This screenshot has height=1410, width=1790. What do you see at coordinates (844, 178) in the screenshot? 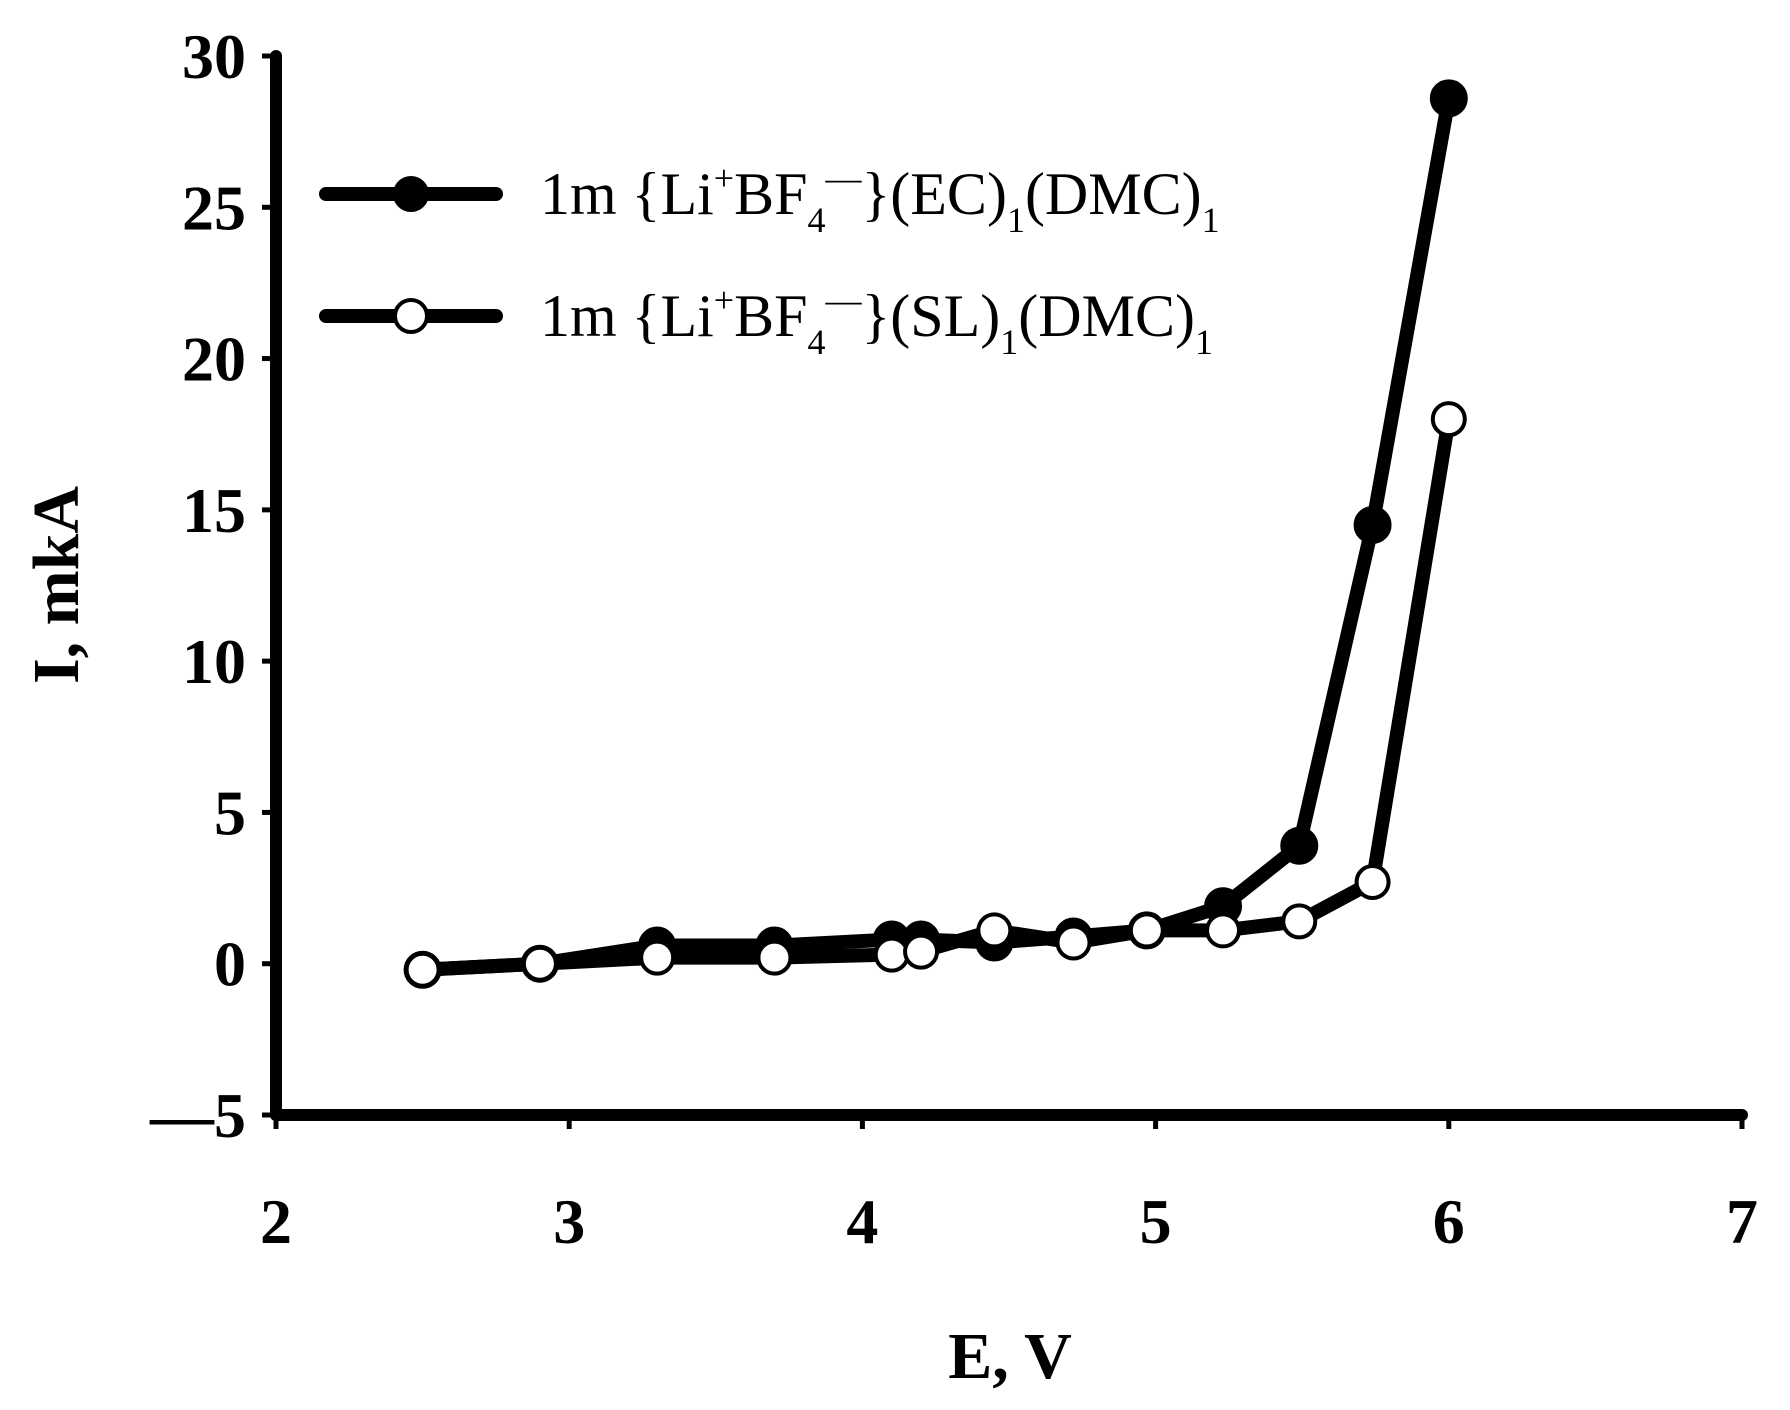
I see `legend-ec-sup2: —` at bounding box center [844, 178].